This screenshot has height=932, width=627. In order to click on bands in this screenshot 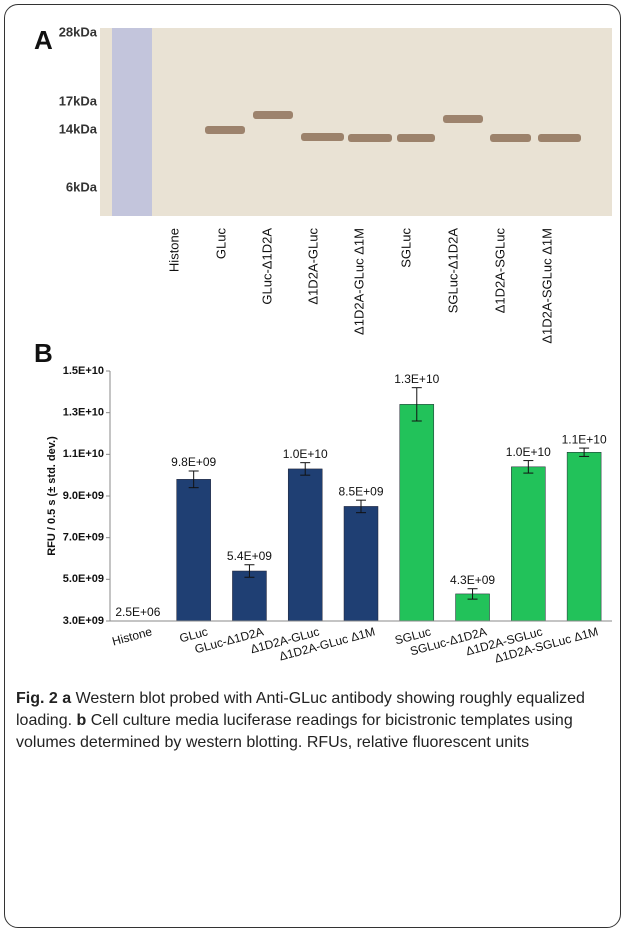, I will do `click(393, 126)`.